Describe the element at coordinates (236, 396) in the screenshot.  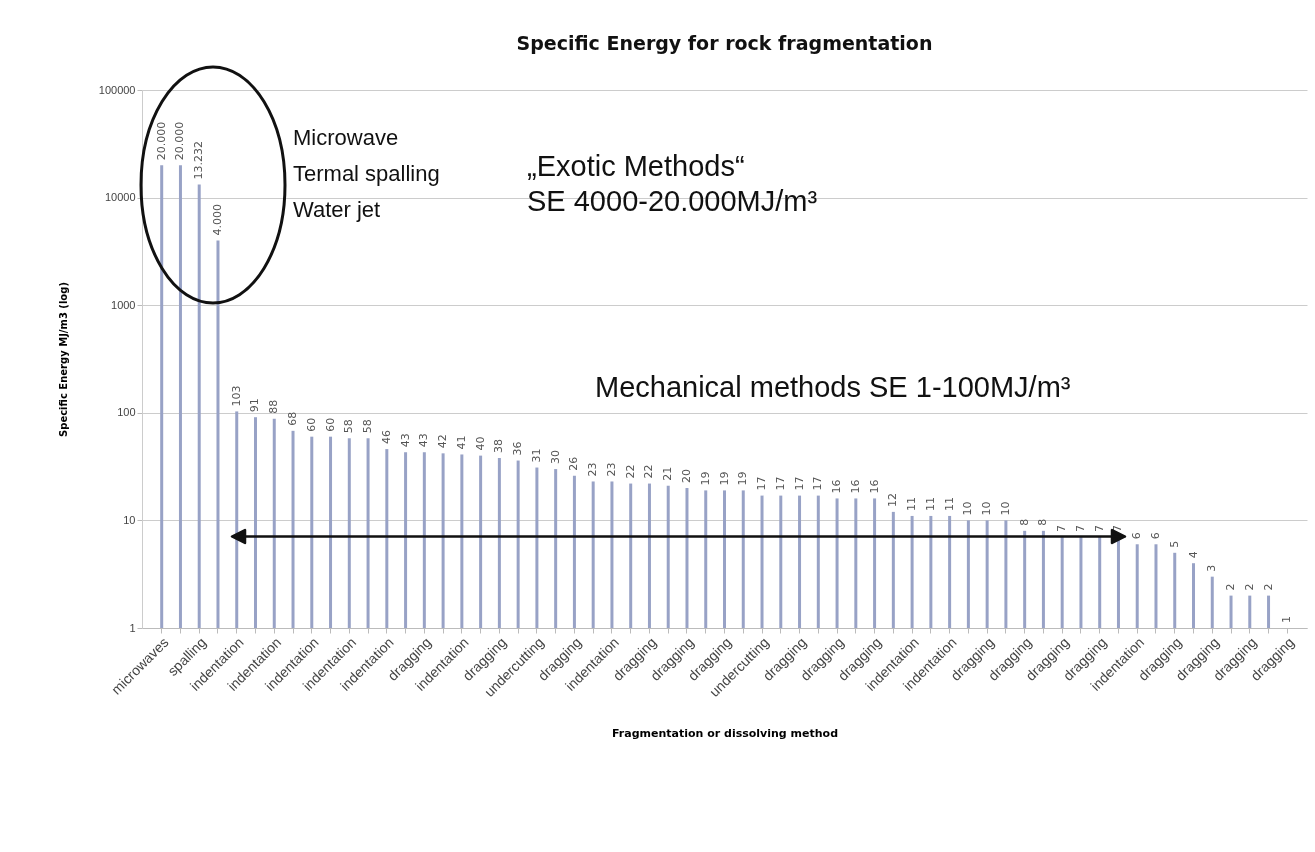
I see `data-label: 103` at that location.